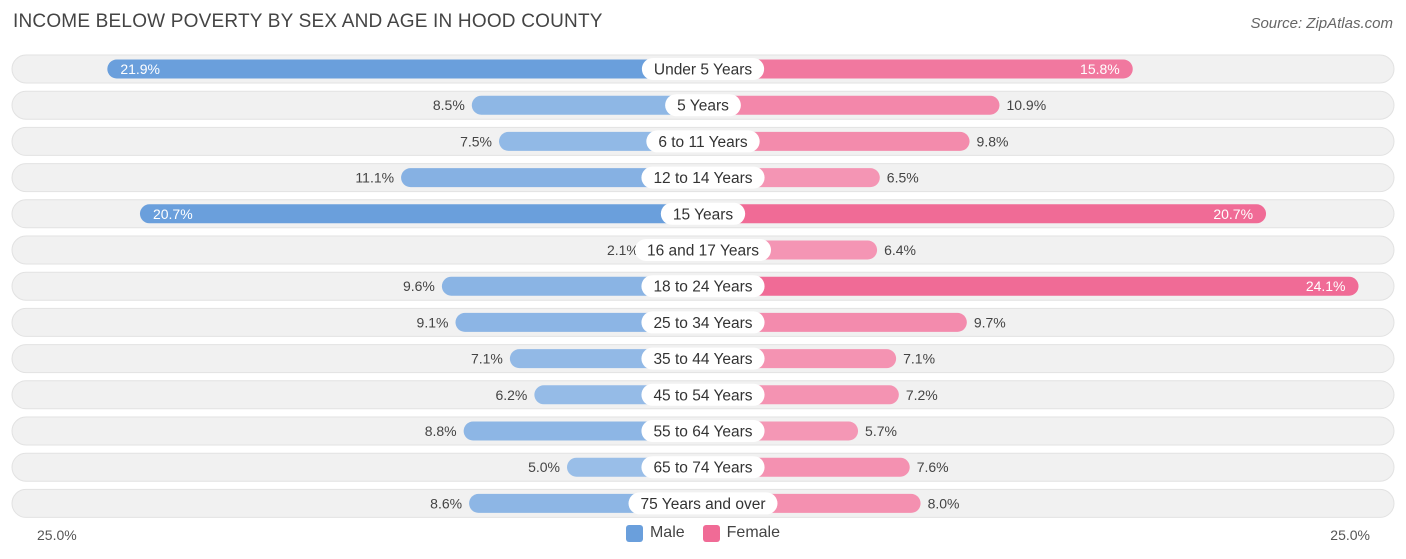 Image resolution: width=1406 pixels, height=559 pixels. What do you see at coordinates (881, 431) in the screenshot?
I see `value-label-female: 5.7%` at bounding box center [881, 431].